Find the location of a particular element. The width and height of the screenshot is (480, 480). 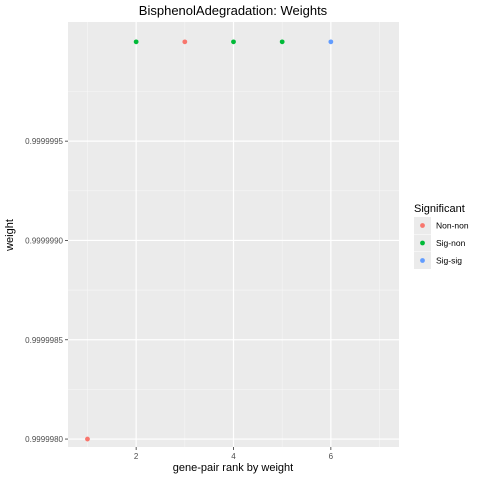

y-axis: 0.9999980 0.9999985 0.9999990 0.9999995 is located at coordinates (46, 290).